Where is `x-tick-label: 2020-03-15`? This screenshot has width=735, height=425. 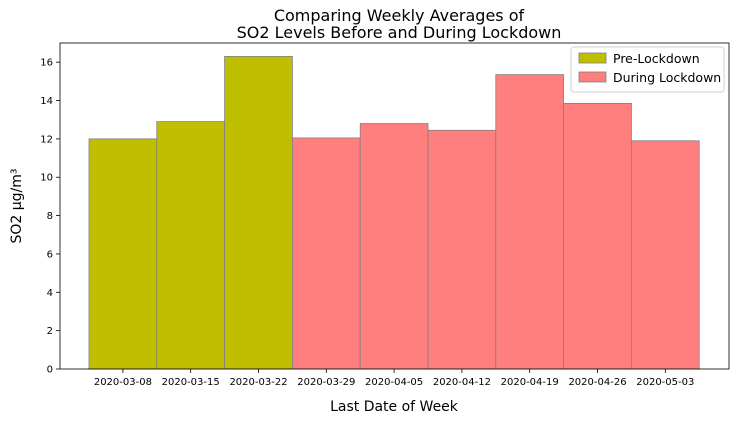 x-tick-label: 2020-03-15 is located at coordinates (191, 382).